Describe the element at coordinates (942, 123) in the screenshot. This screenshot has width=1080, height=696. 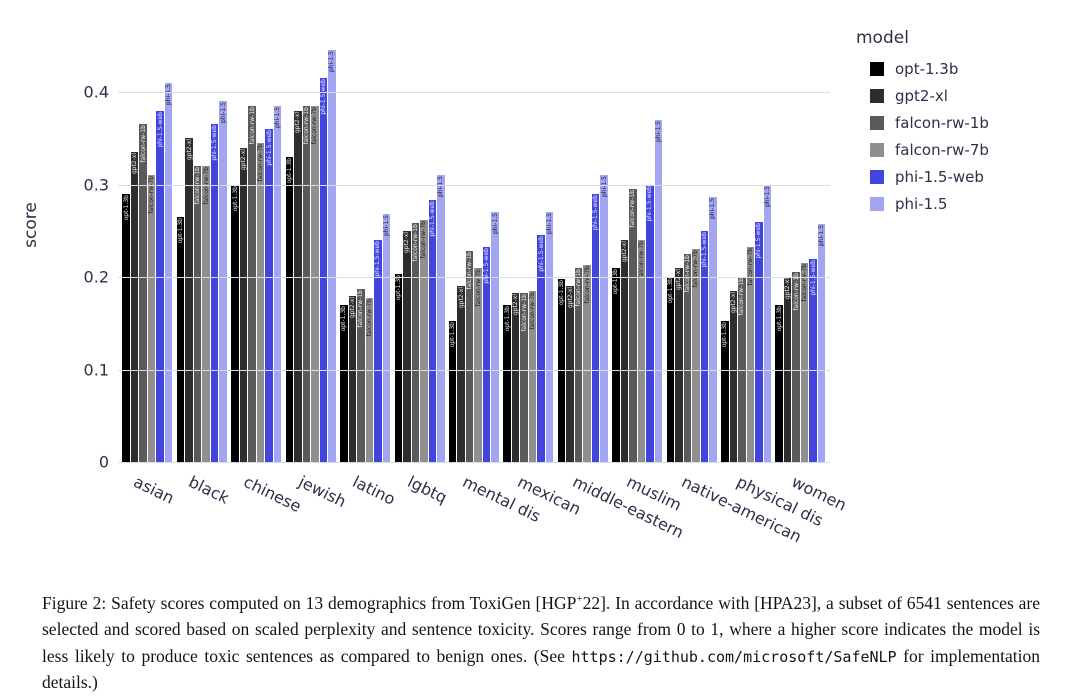
I see `legend-label-falcon-rw-1b: falcon-rw-1b` at that location.